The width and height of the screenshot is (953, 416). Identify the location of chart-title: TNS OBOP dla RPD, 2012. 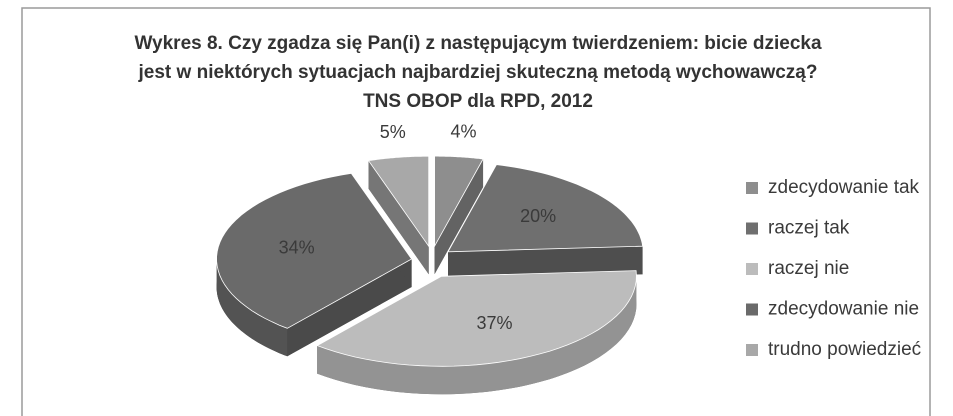
(478, 101).